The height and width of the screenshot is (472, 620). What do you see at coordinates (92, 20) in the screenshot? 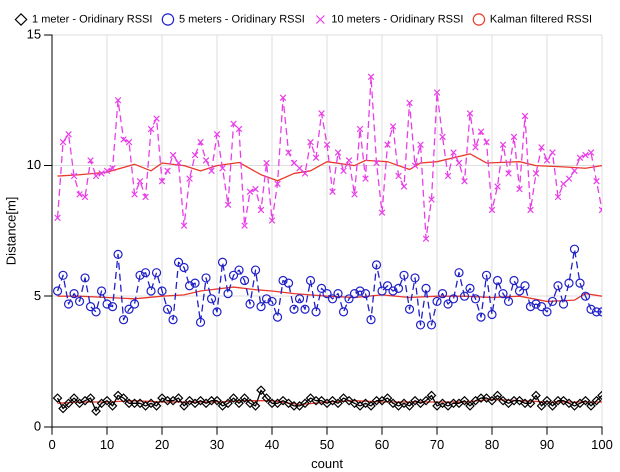
I see `legend-label: 1 meter - Oridinary RSSI` at bounding box center [92, 20].